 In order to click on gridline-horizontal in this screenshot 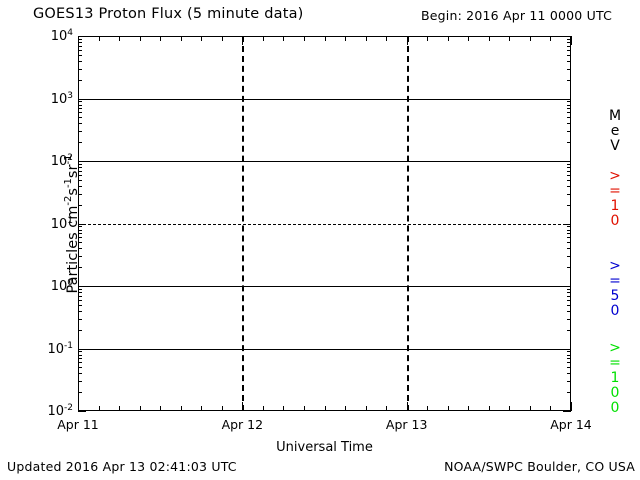, I will do `click(324, 349)`.